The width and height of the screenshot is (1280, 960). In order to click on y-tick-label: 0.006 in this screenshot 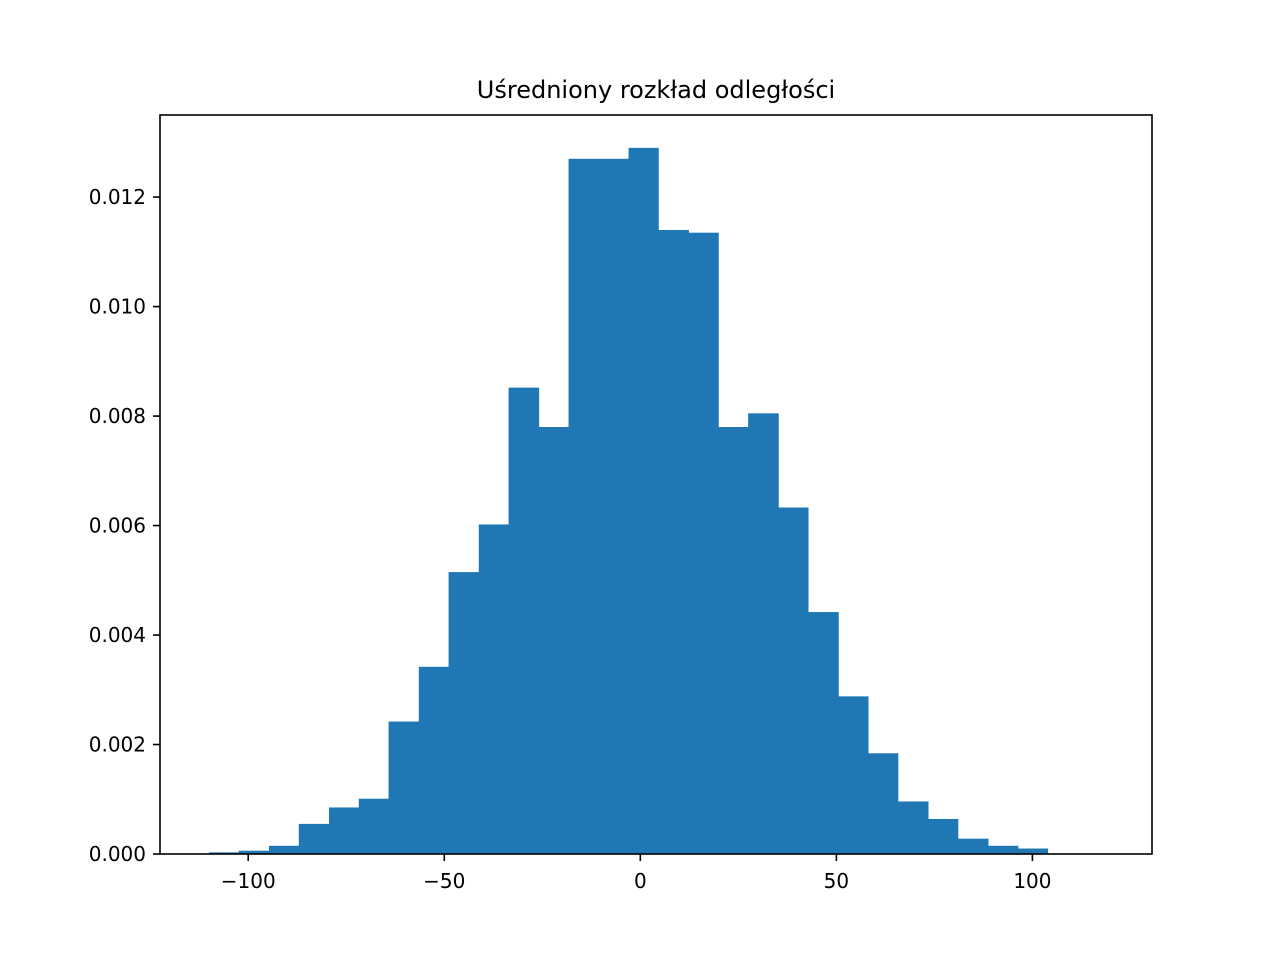, I will do `click(117, 526)`.